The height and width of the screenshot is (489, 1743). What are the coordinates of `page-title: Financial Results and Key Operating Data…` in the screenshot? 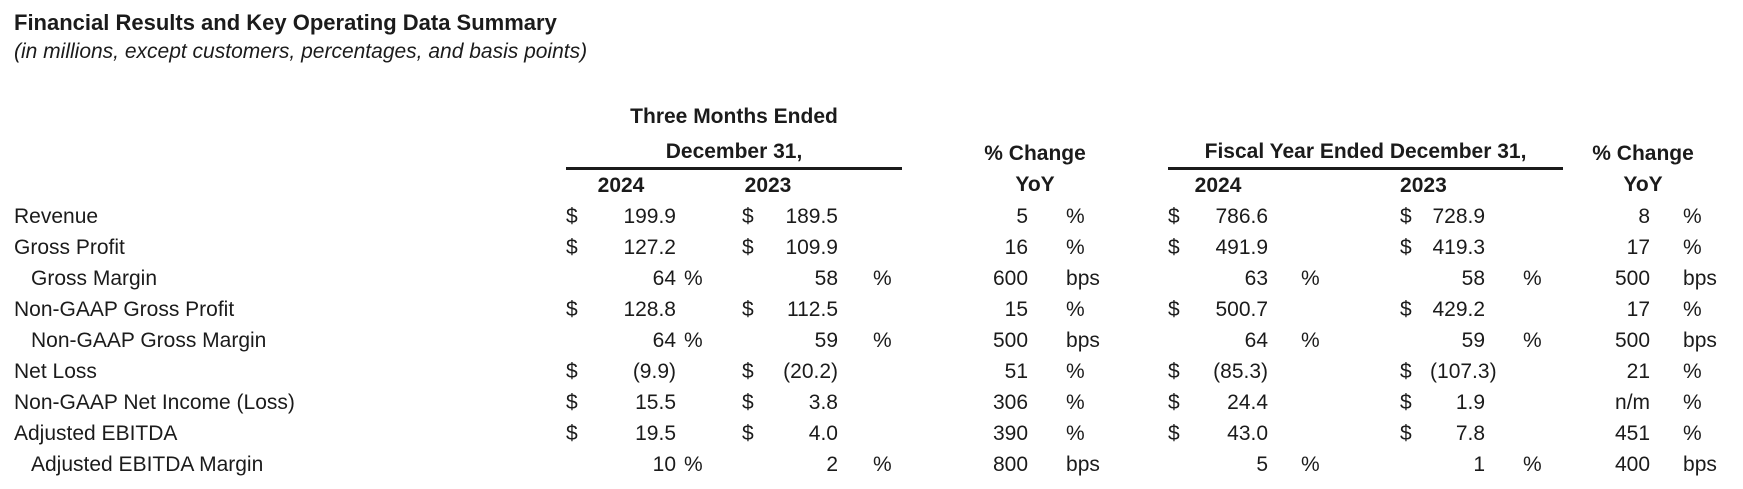 It's located at (285, 22).